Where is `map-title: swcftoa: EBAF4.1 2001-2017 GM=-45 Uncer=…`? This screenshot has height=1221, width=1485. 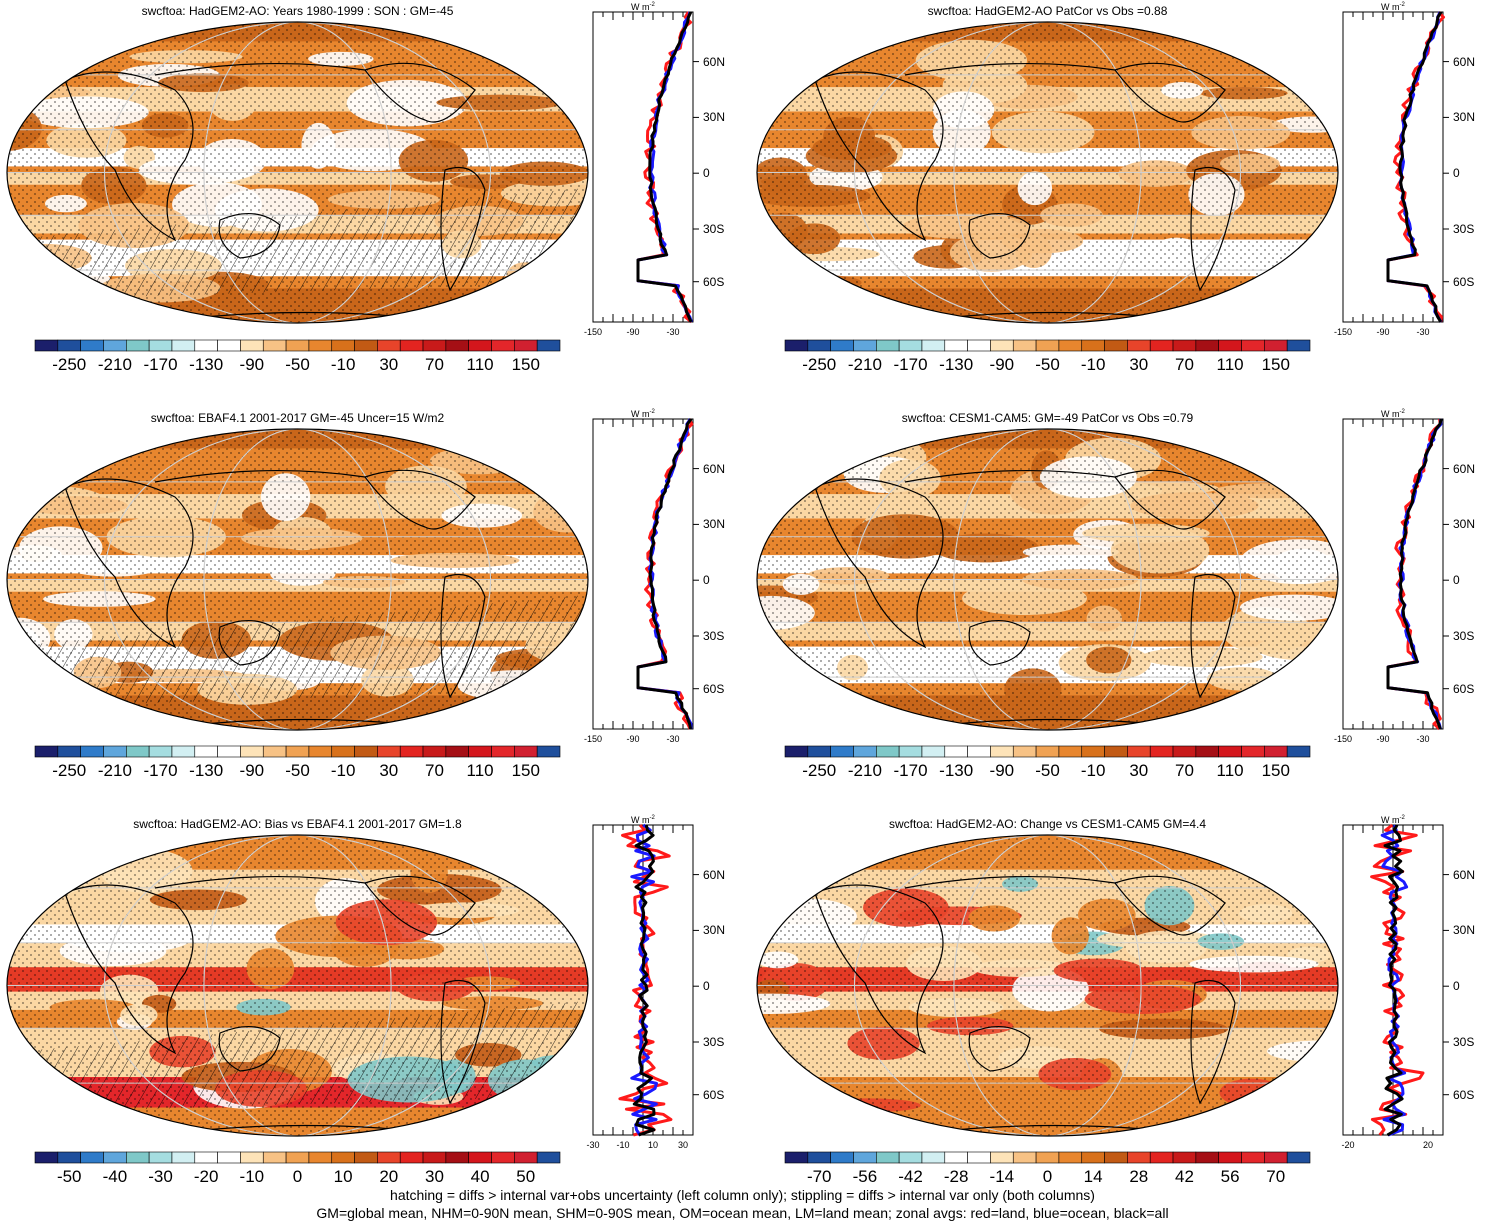 map-title: swcftoa: EBAF4.1 2001-2017 GM=-45 Uncer=… is located at coordinates (297, 418).